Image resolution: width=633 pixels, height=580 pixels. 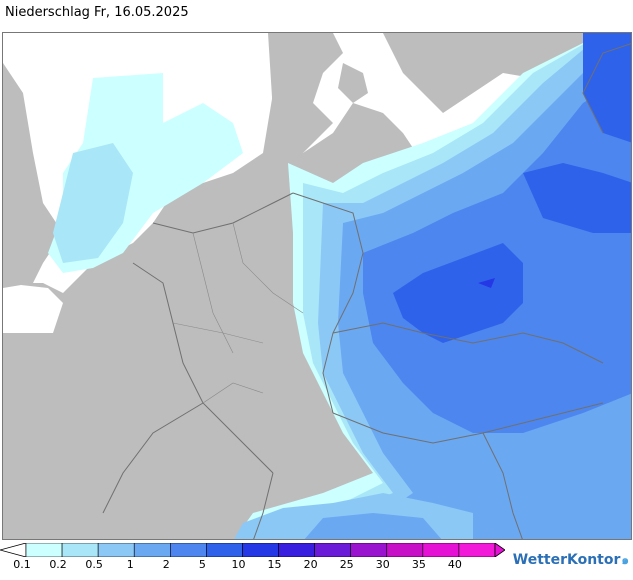 I want to click on brand-logo: WetterKontor๑, so click(x=570, y=560).